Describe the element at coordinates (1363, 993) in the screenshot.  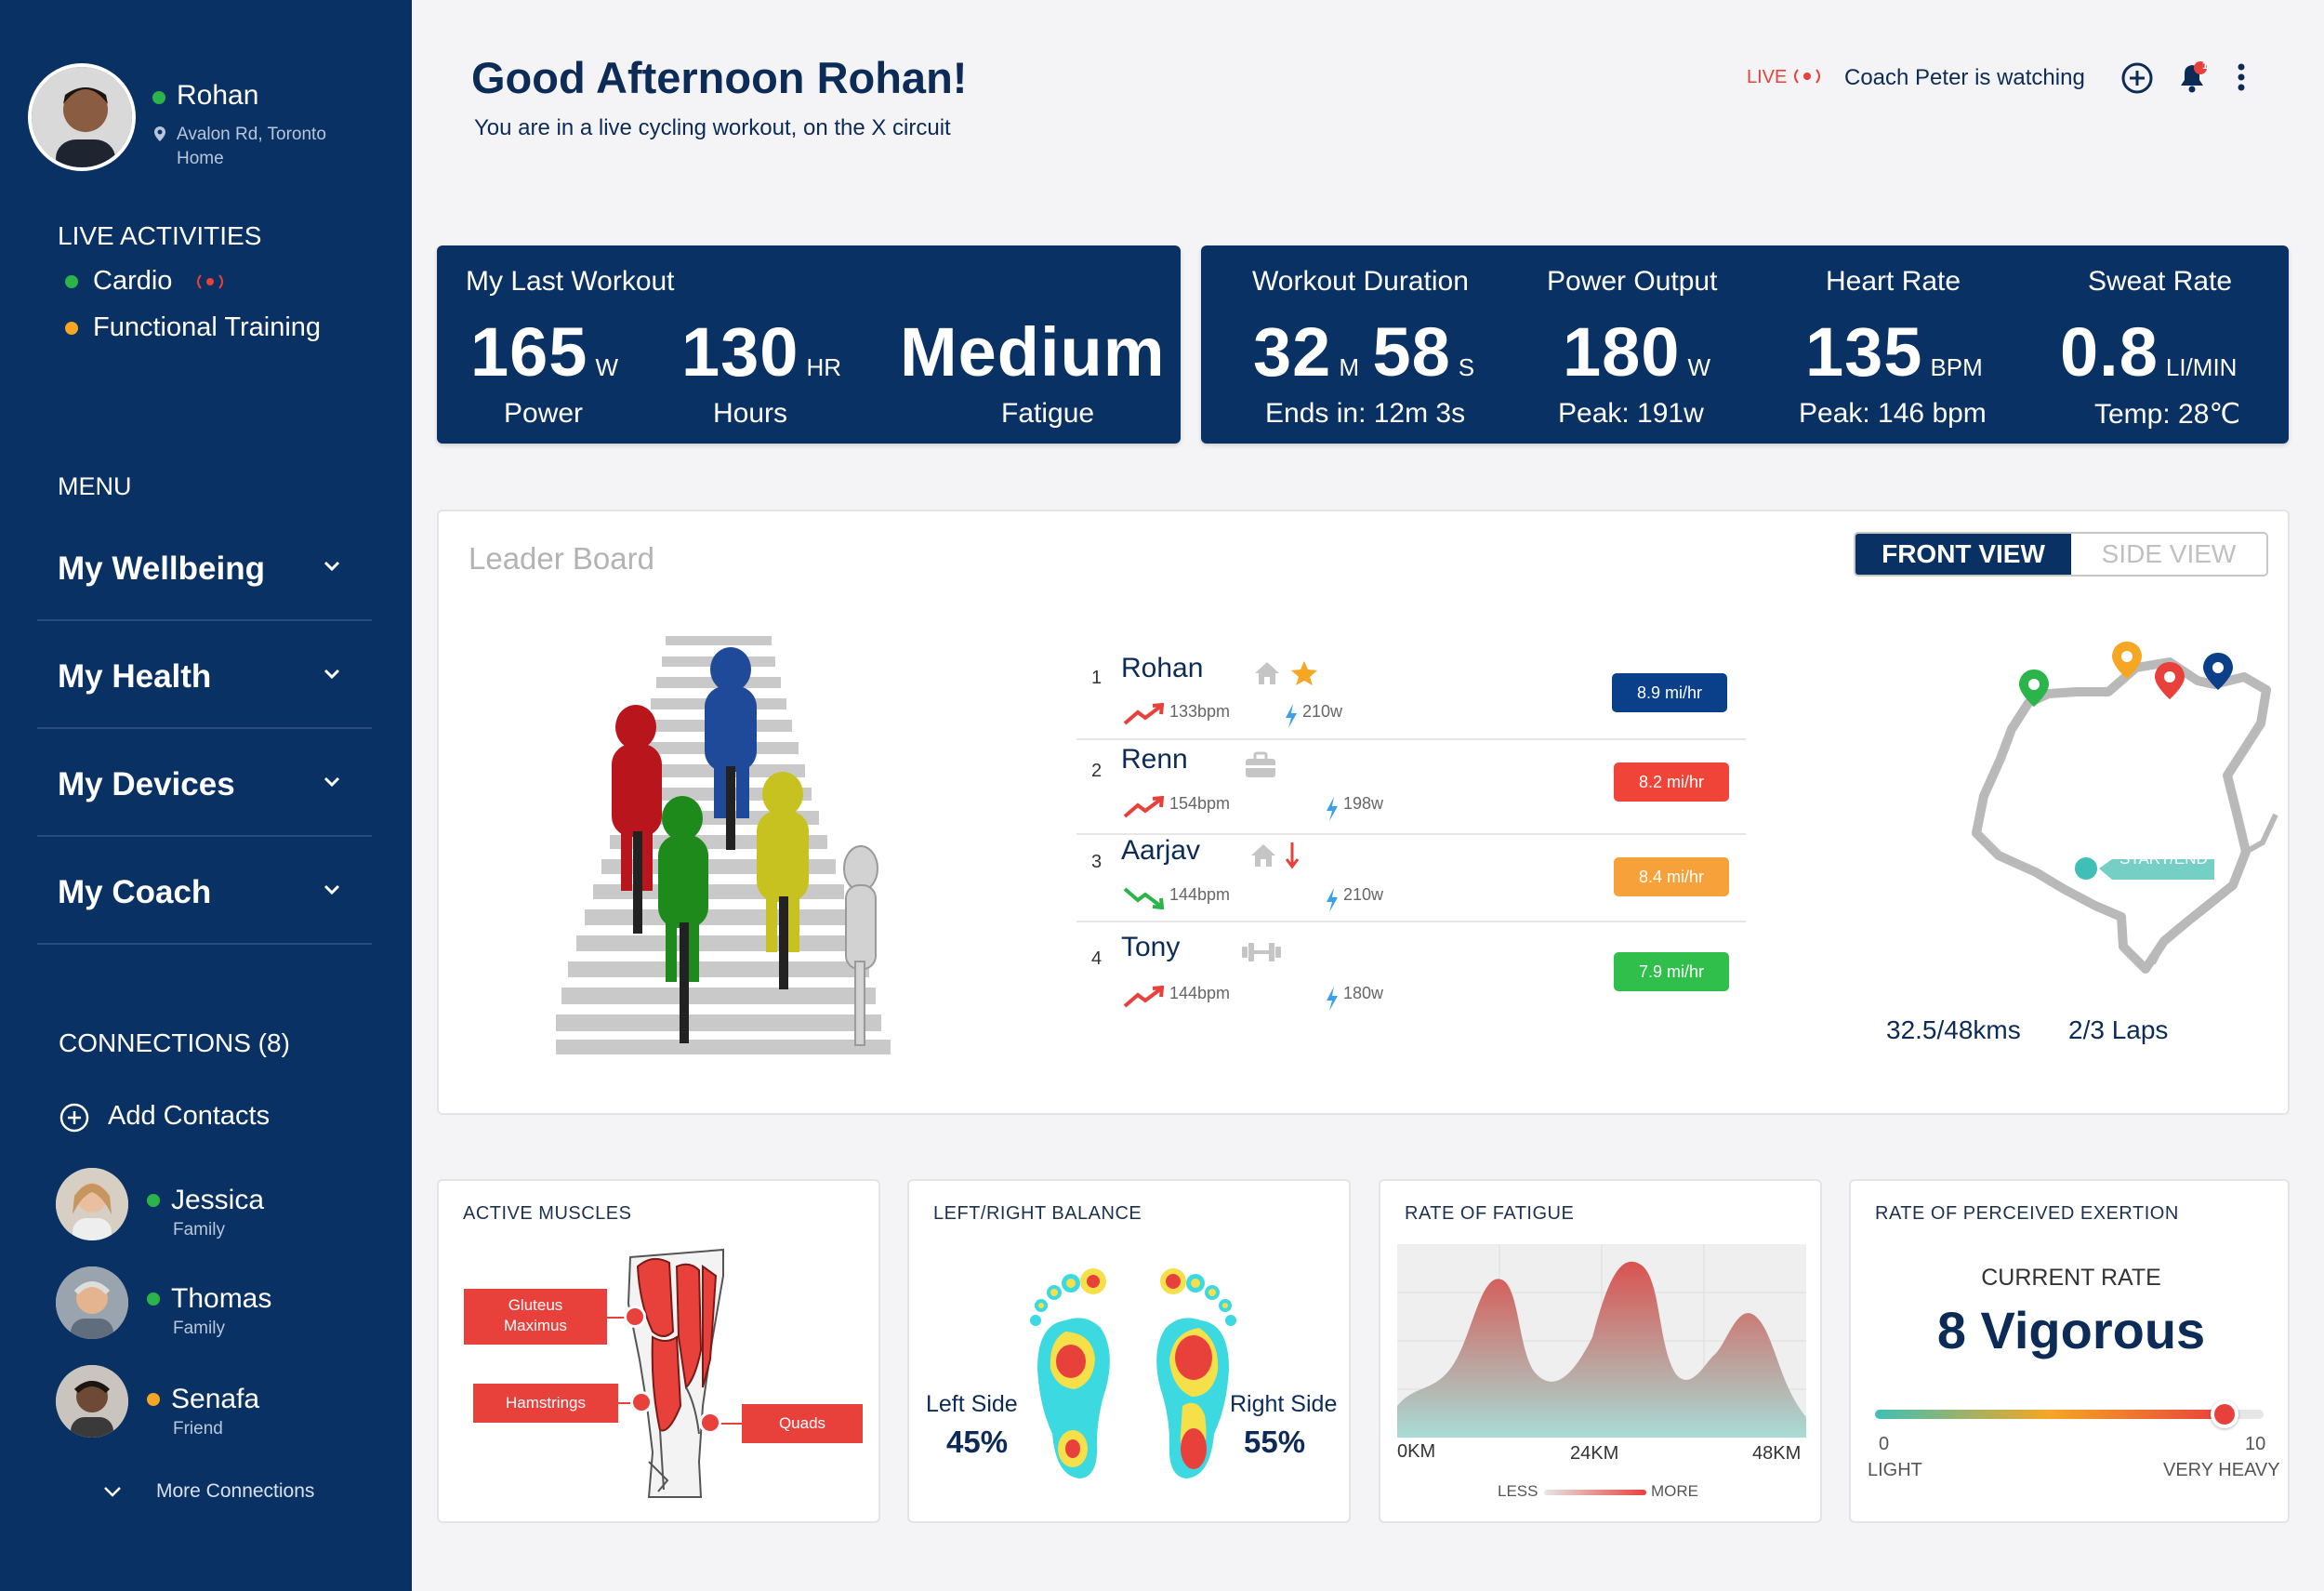
I see `rider-watts: 180w` at that location.